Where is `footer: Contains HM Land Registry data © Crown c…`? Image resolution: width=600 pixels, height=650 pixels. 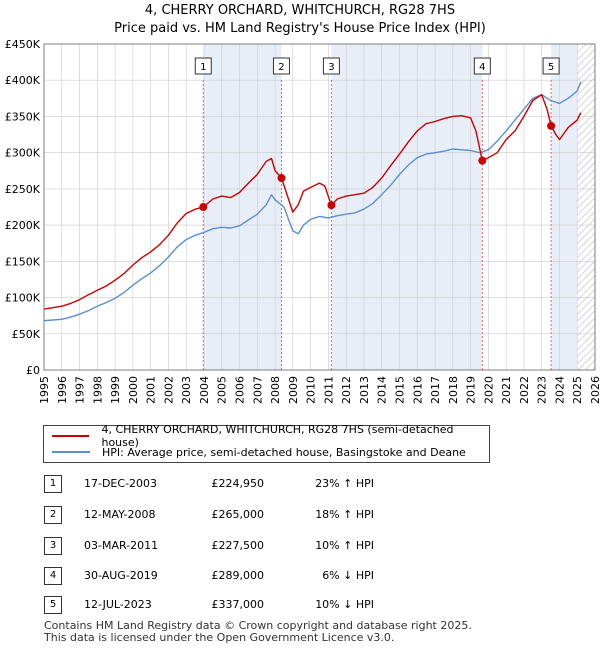
footer: Contains HM Land Registry data © Crown c… is located at coordinates (258, 632).